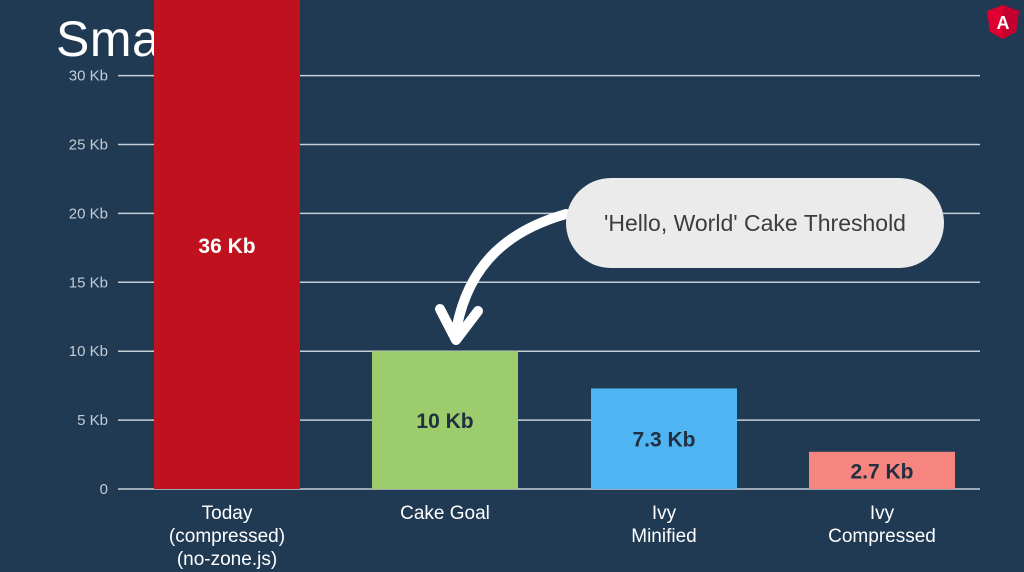  I want to click on y-tick-label: 20 Kb, so click(88, 213).